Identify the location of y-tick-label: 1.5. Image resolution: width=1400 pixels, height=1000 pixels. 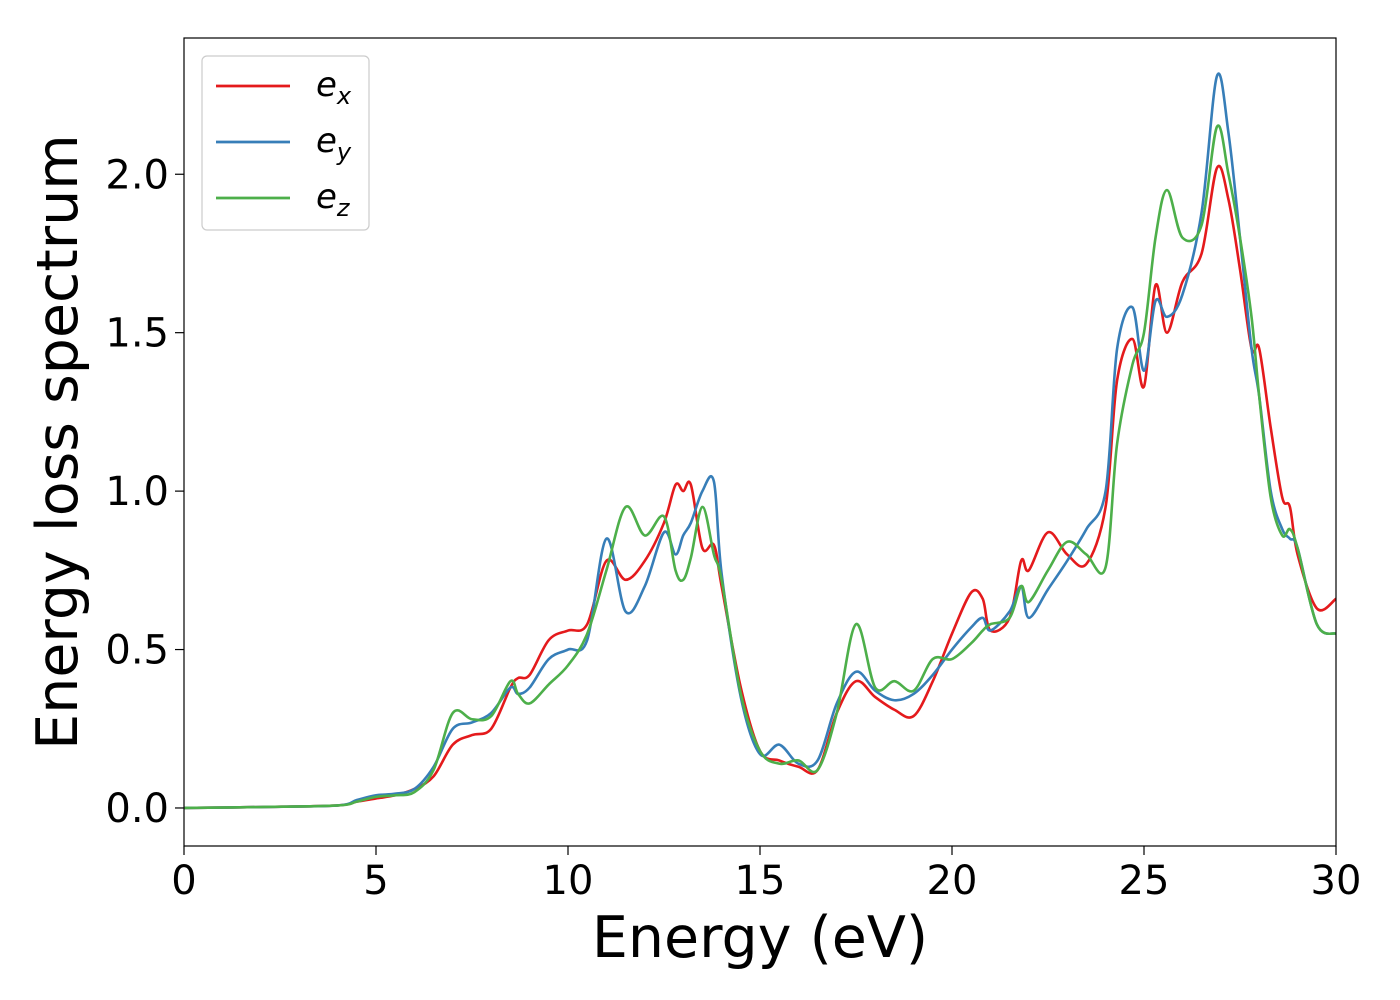
(137, 334).